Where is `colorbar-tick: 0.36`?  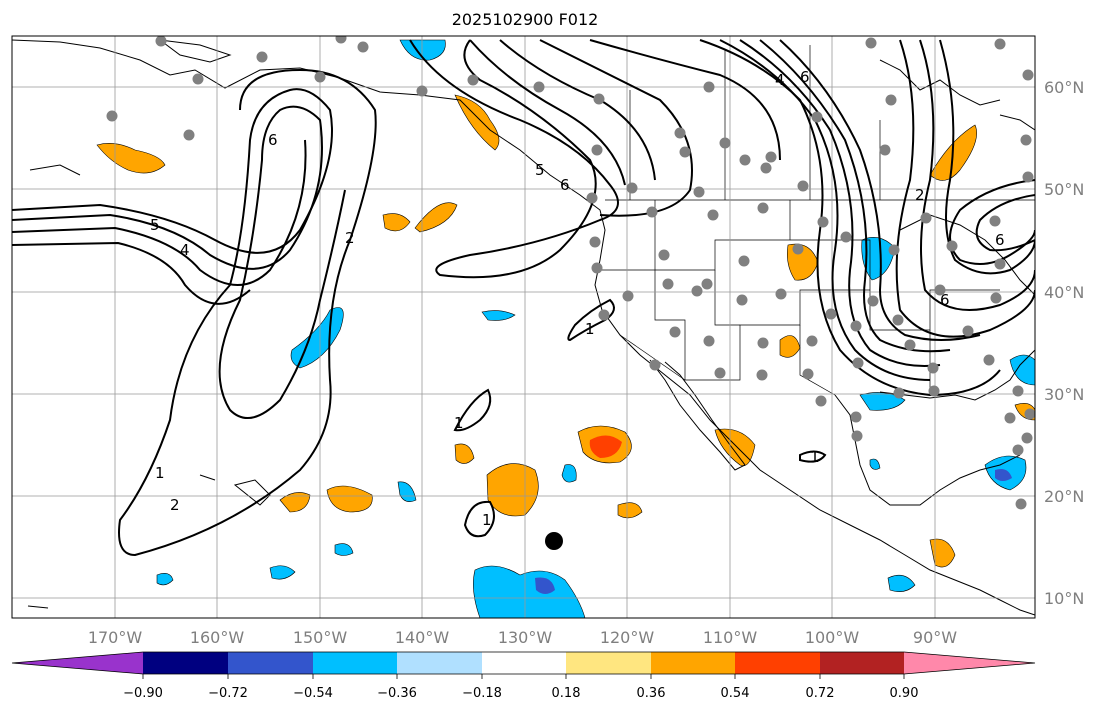 colorbar-tick: 0.36 is located at coordinates (651, 693).